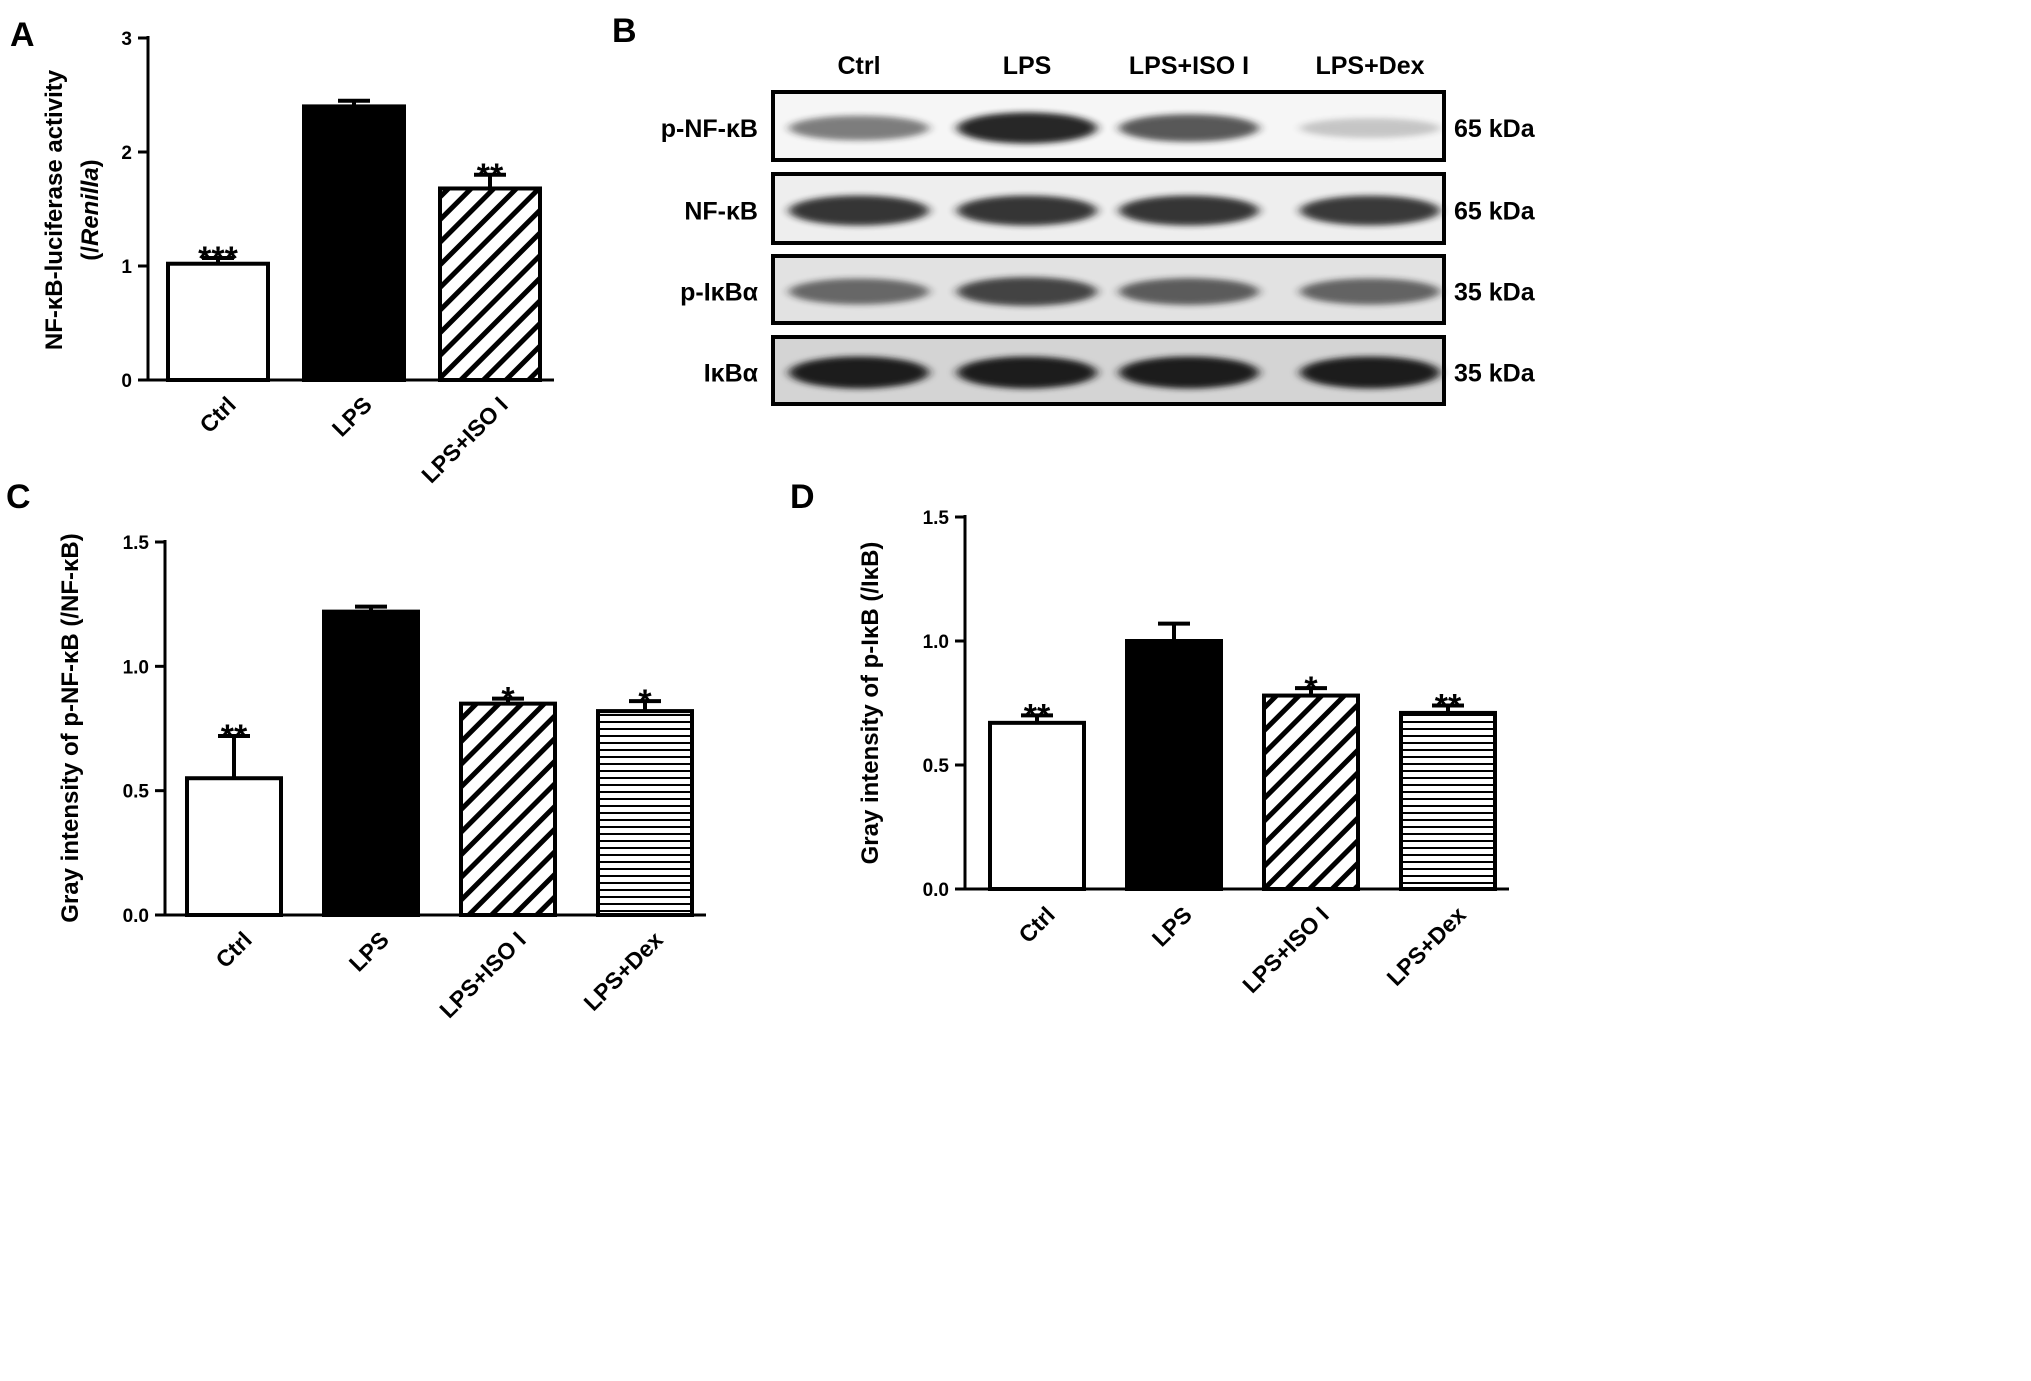 This screenshot has height=1381, width=2031. What do you see at coordinates (1027, 210) in the screenshot?
I see `blot-row-nf-b-band-lps` at bounding box center [1027, 210].